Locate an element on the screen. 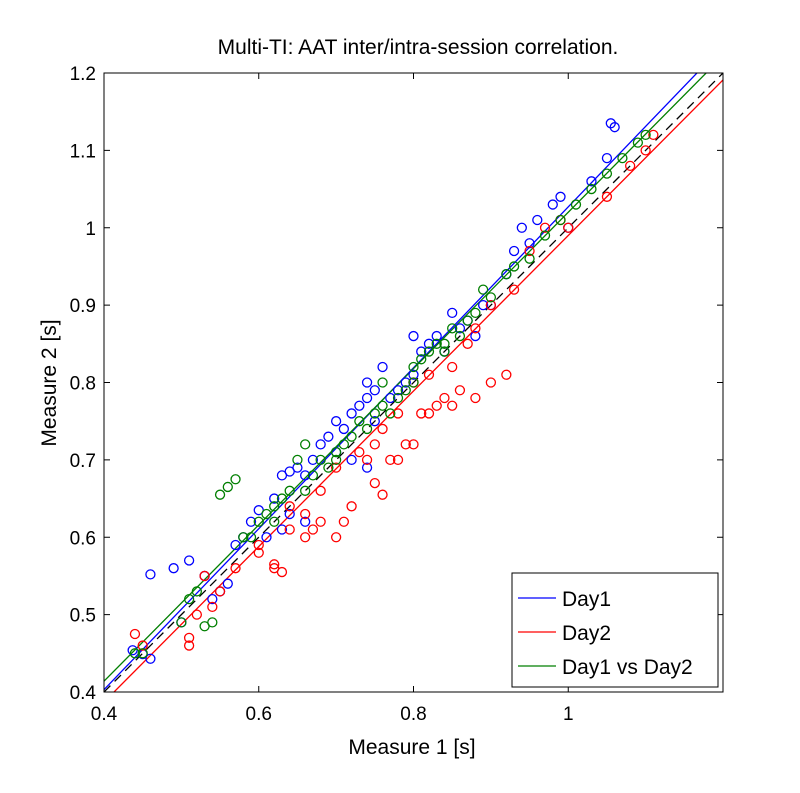 This screenshot has width=800, height=793. y-tick-label: 1.2 is located at coordinates (83, 74).